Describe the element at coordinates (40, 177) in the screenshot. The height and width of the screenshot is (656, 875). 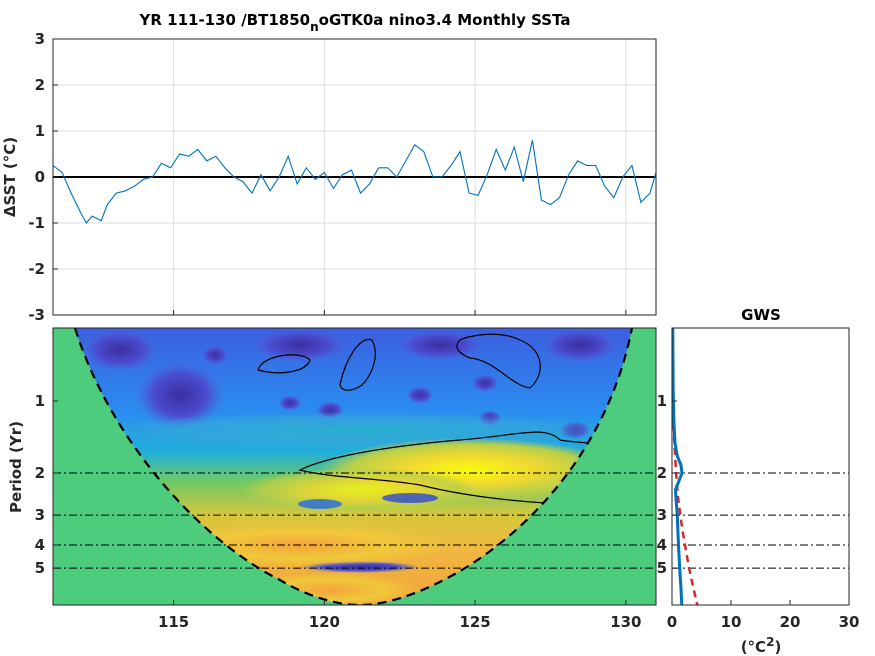
I see `timeseries-ytick-label: 0` at that location.